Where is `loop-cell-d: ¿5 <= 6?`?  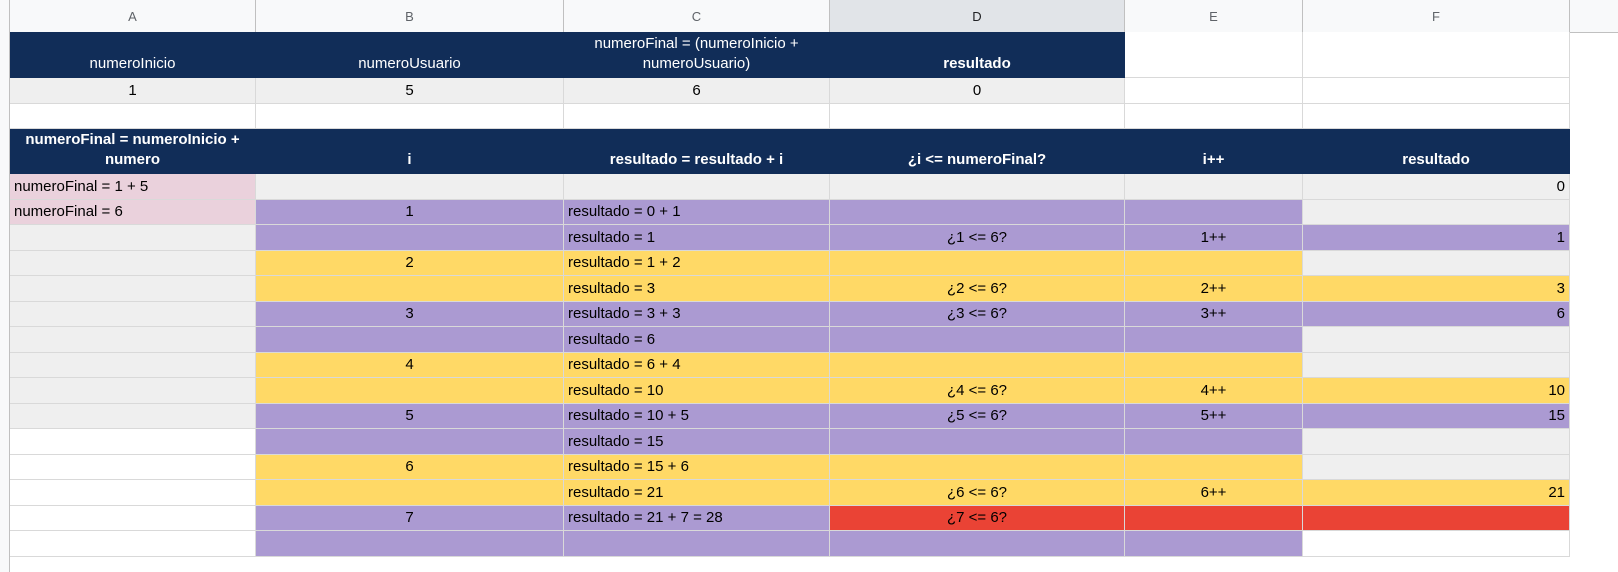
loop-cell-d: ¿5 <= 6? is located at coordinates (977, 416).